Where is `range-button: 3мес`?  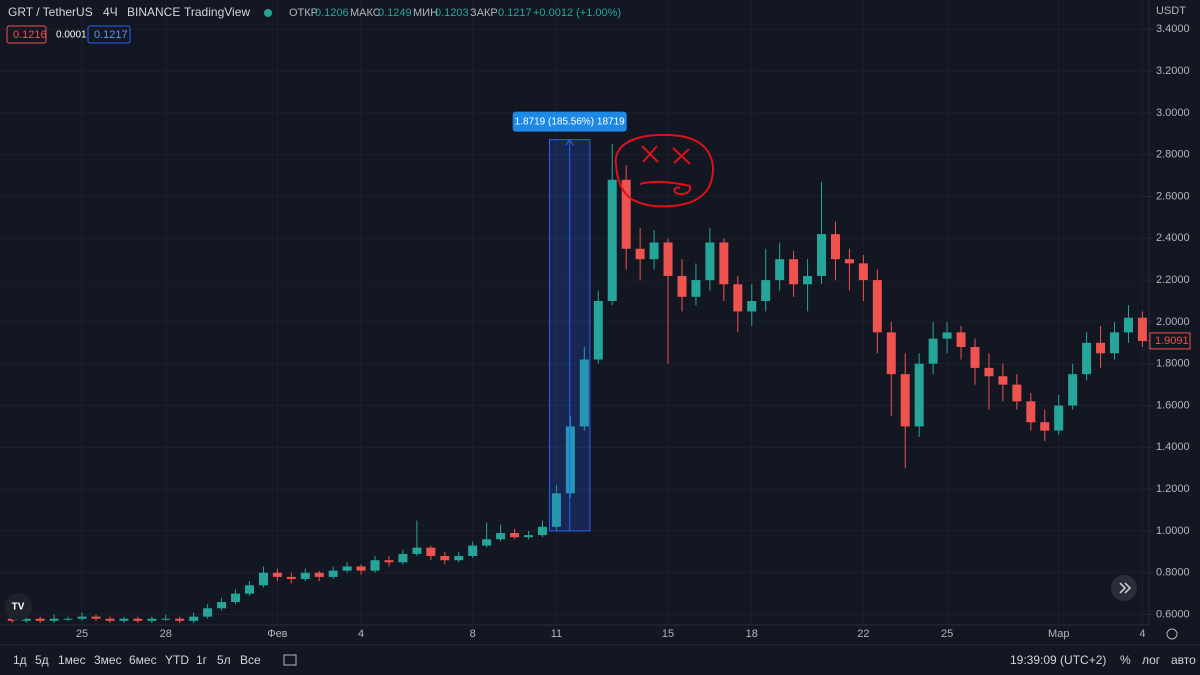 range-button: 3мес is located at coordinates (108, 660).